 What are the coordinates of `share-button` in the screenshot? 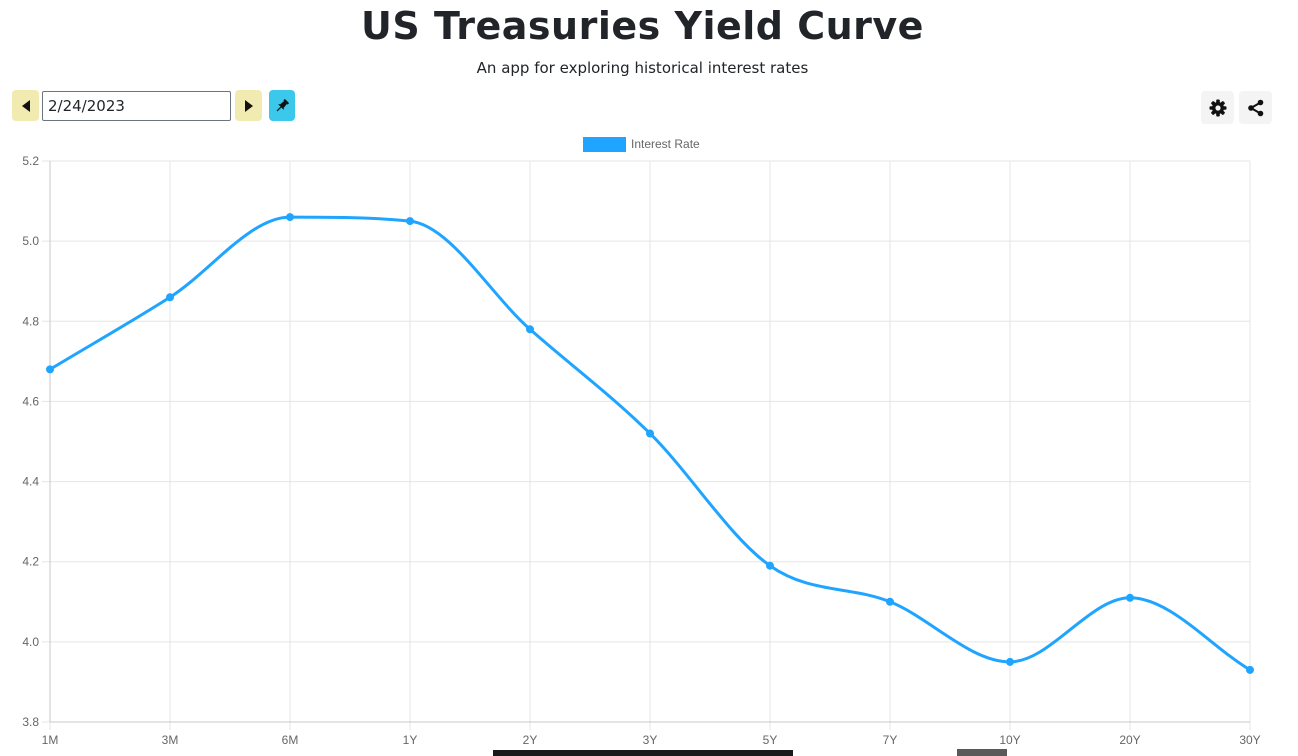 It's located at (1255, 107).